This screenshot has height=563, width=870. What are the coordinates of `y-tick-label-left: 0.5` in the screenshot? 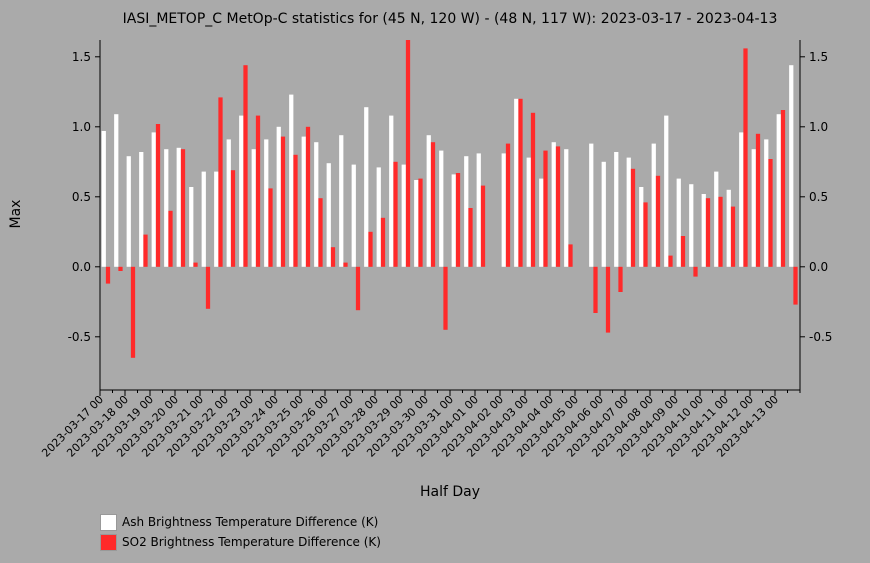 It's located at (81, 197).